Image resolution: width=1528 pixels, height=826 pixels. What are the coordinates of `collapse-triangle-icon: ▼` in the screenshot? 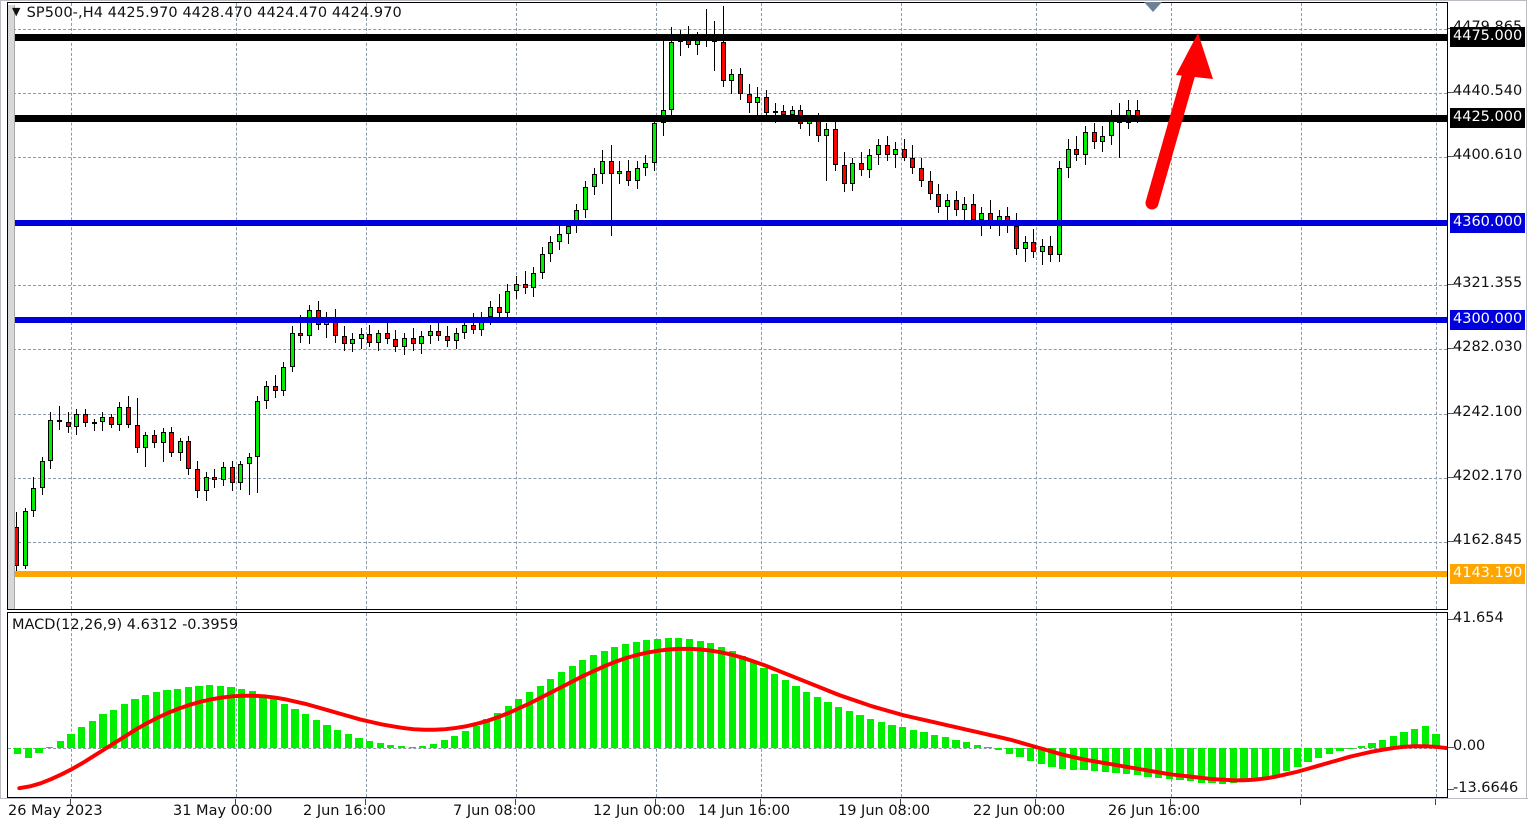 It's located at (16, 11).